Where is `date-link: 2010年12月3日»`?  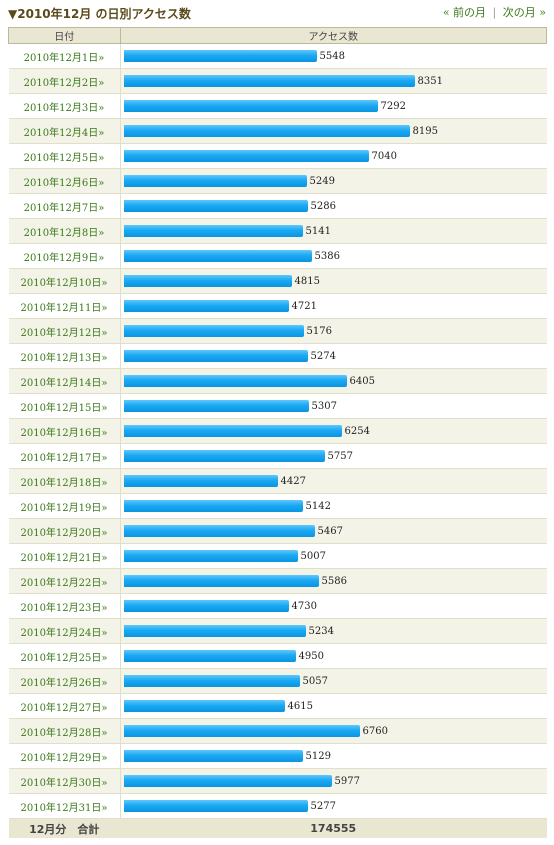
date-link: 2010年12月3日» is located at coordinates (64, 108).